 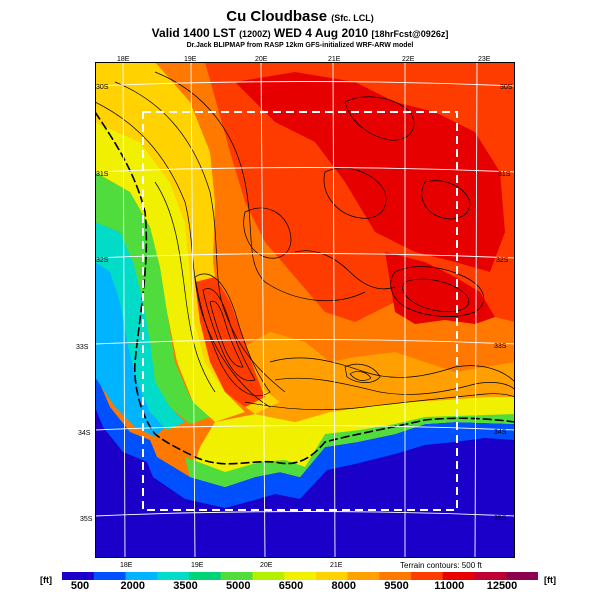 I want to click on lon-label-bottom: 18E, so click(x=126, y=565).